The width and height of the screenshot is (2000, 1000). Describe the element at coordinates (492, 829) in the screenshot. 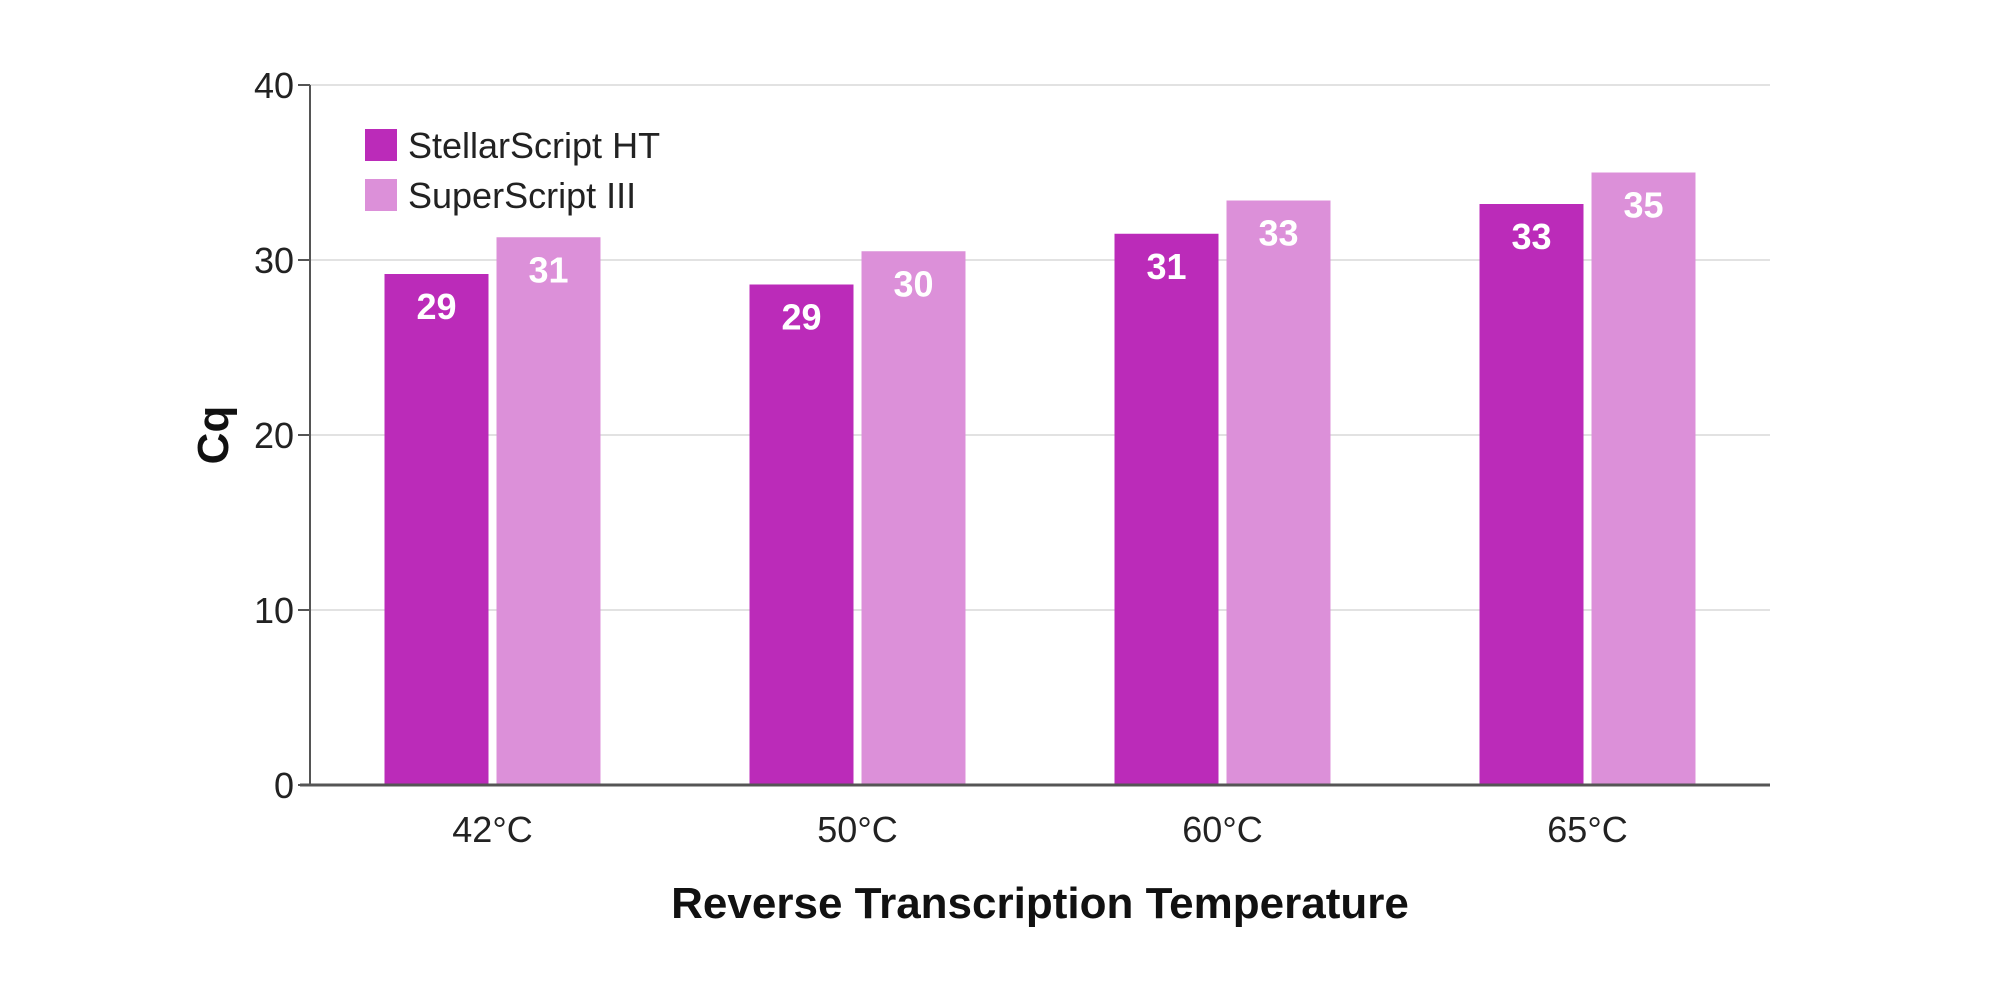

I see `x-tick-label: 42°C` at that location.